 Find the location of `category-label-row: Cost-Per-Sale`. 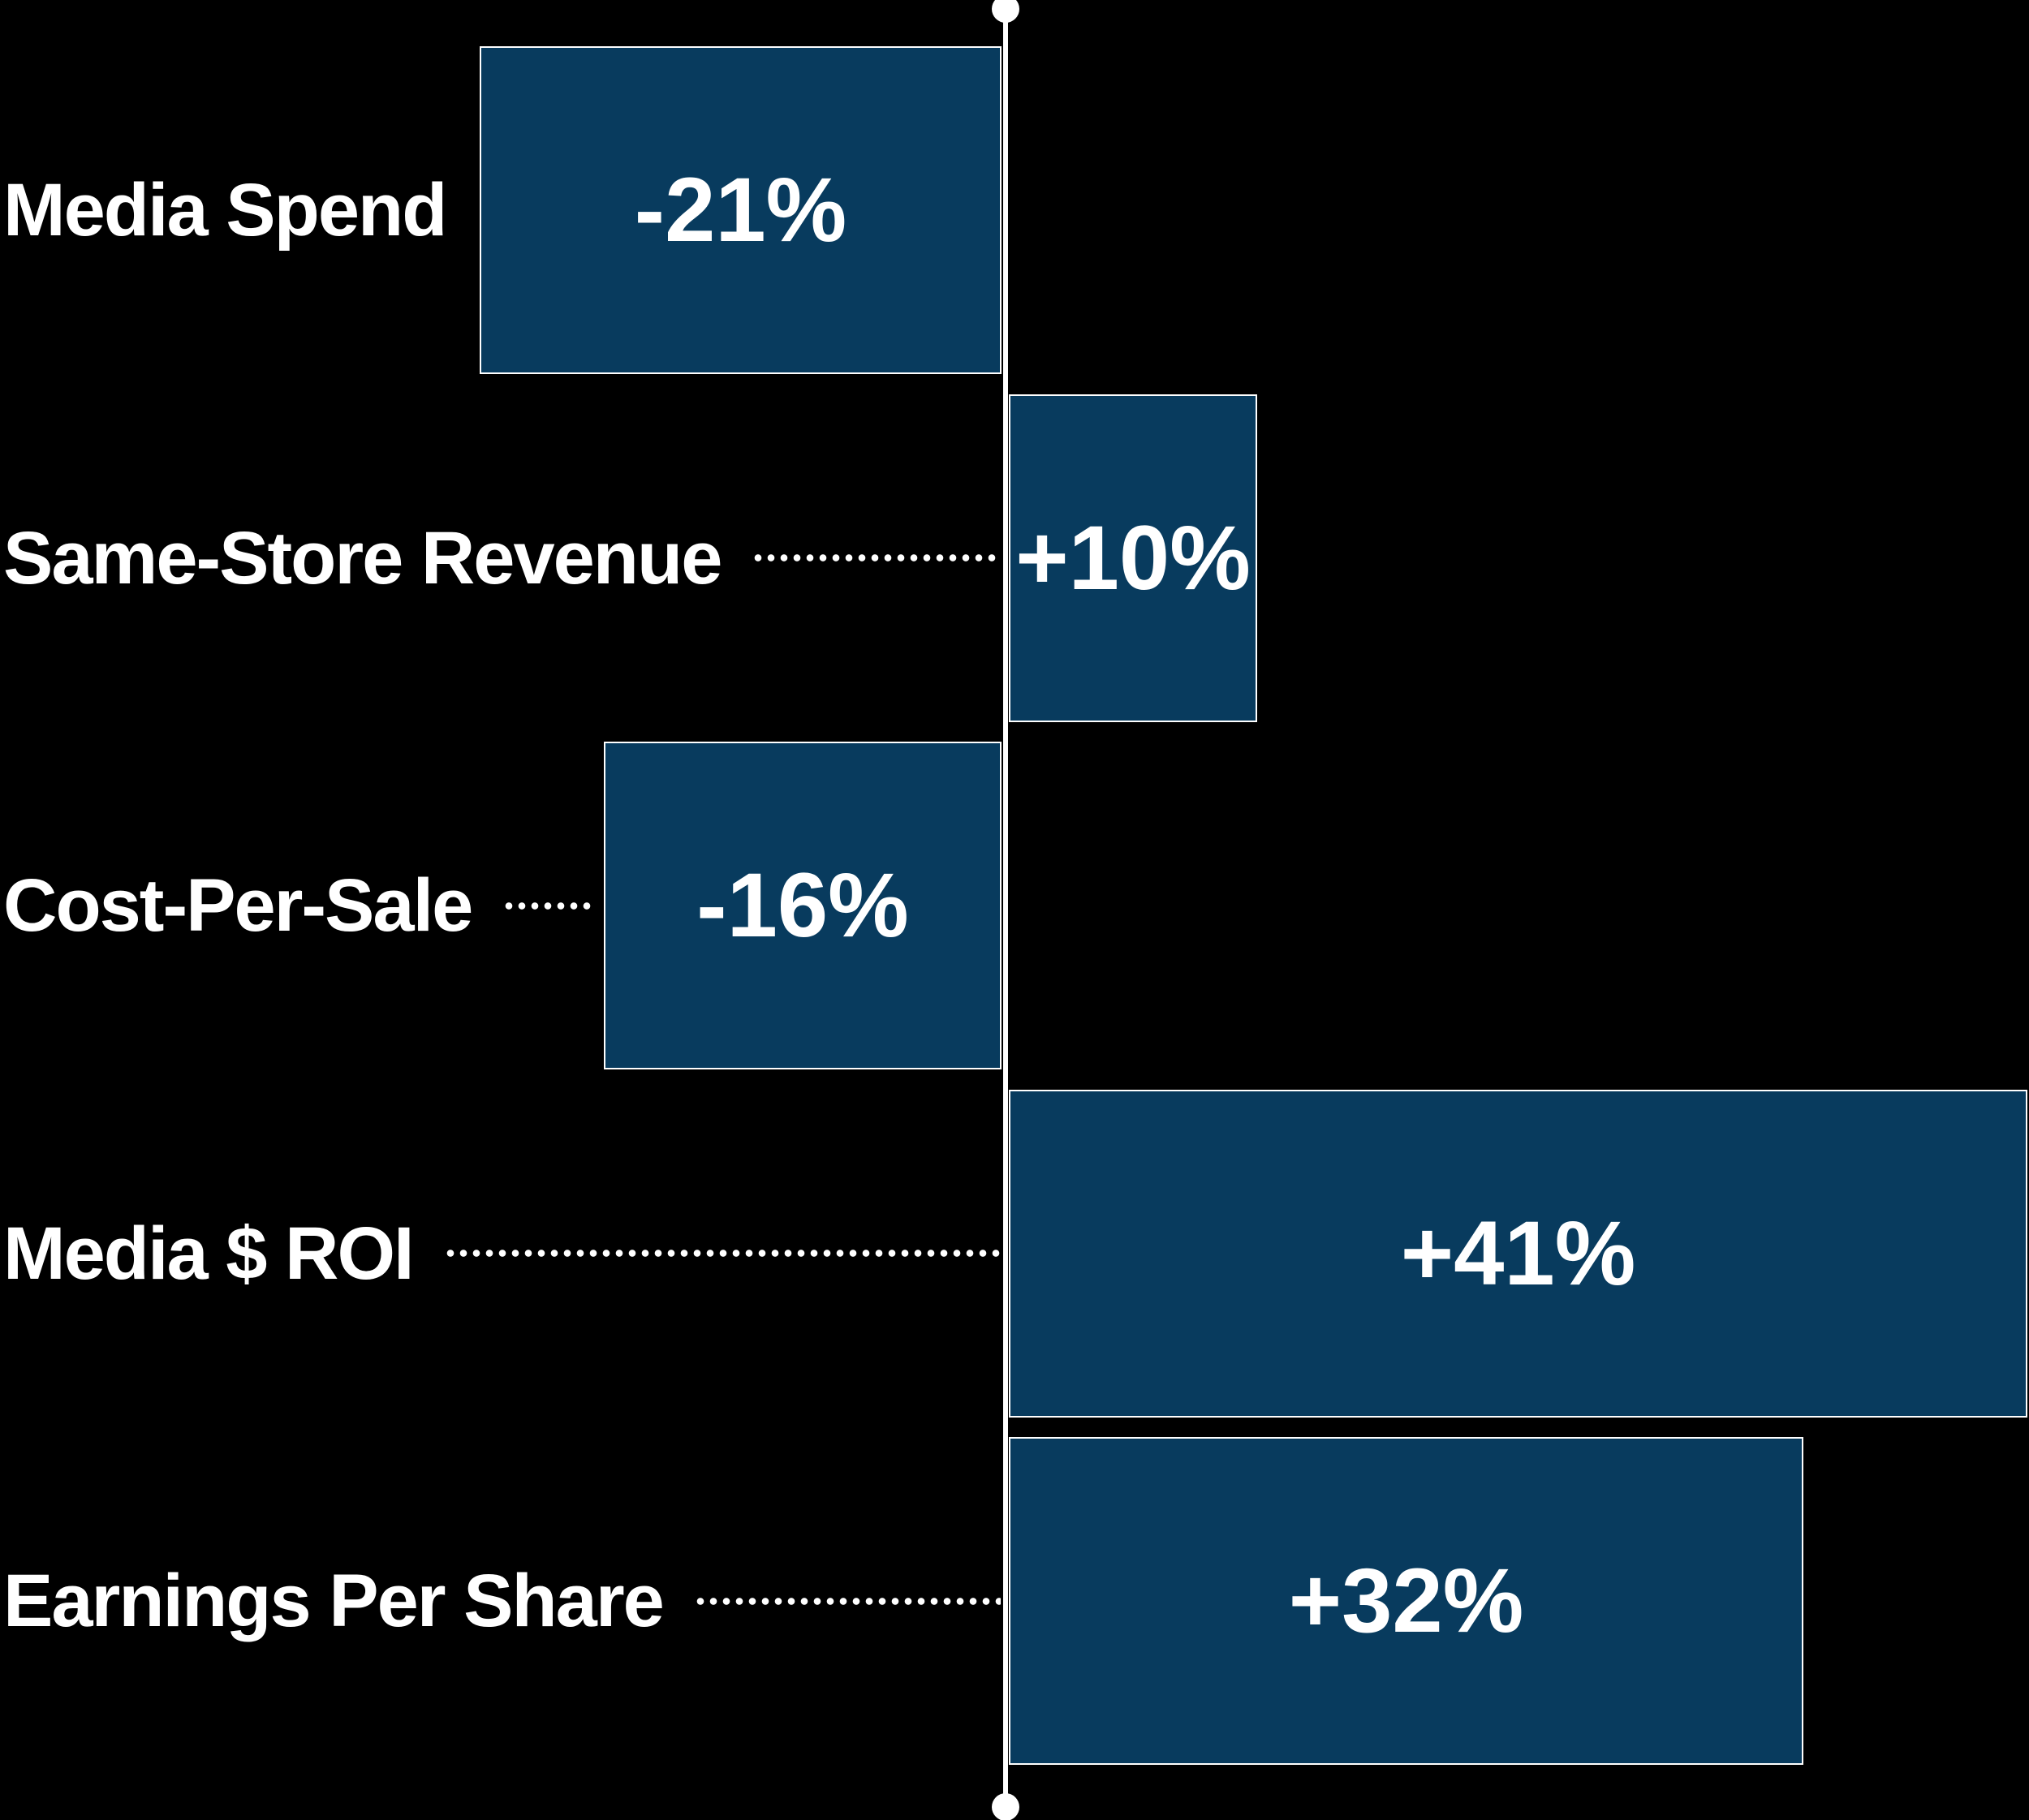

category-label-row: Cost-Per-Sale is located at coordinates (302, 905).